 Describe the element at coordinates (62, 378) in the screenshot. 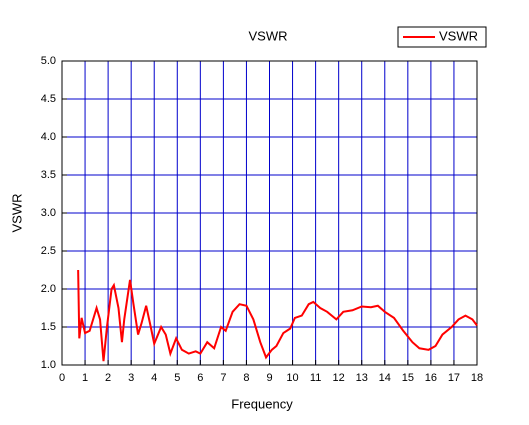

I see `x-tick-label: 0` at that location.